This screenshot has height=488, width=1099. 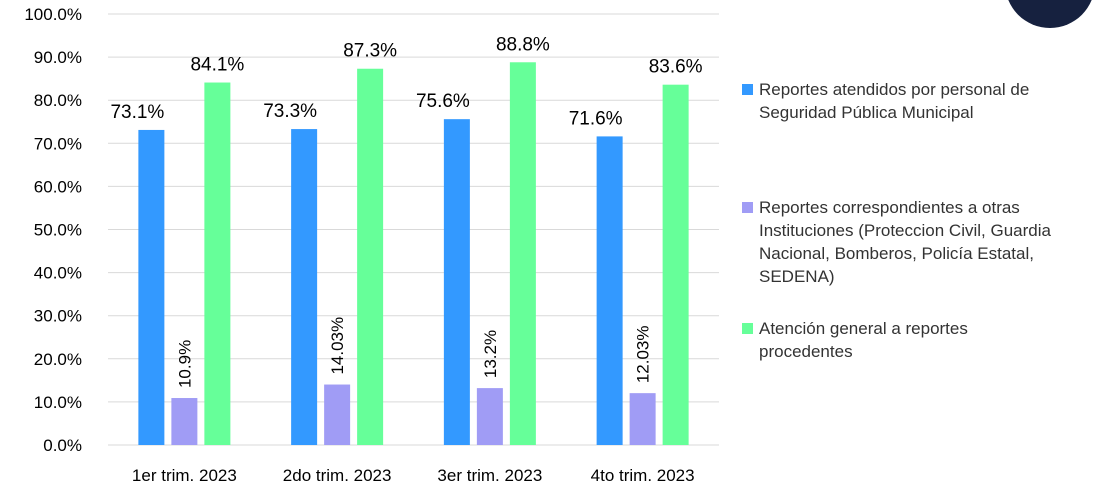 What do you see at coordinates (58, 143) in the screenshot?
I see `y-tick-label: 70.0%` at bounding box center [58, 143].